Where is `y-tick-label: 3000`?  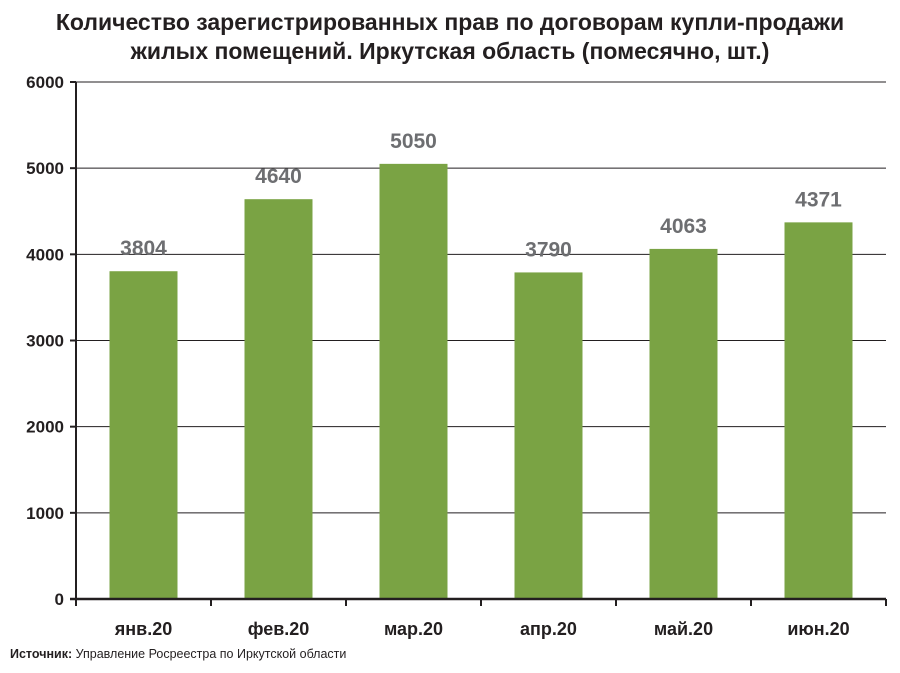 y-tick-label: 3000 is located at coordinates (45, 341).